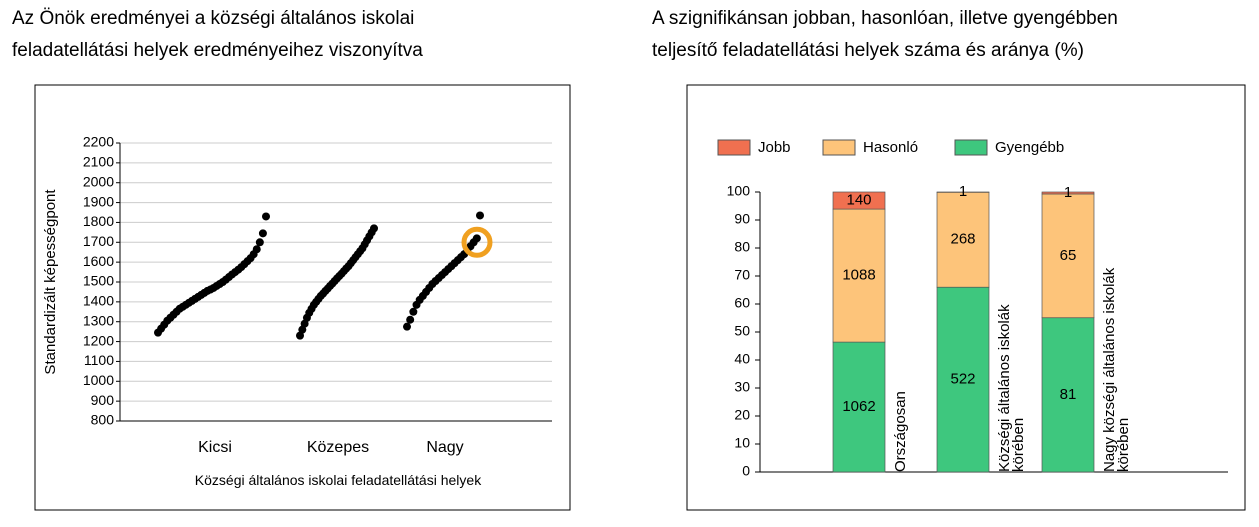 Image resolution: width=1259 pixels, height=527 pixels. What do you see at coordinates (98, 181) in the screenshot?
I see `y-tick-label: 2000` at bounding box center [98, 181].